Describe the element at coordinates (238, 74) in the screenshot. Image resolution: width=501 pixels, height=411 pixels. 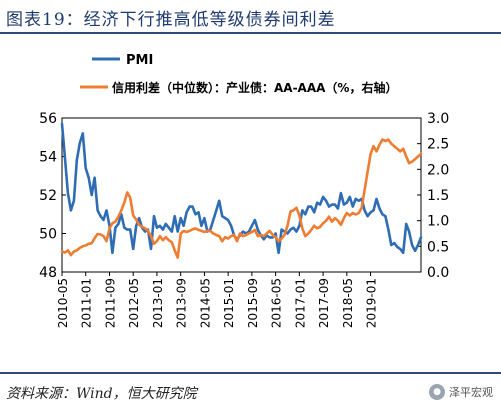
I see `legend: PMI 信用利差（中位数）：产业债：AA-AAA（%，右轴）` at that location.